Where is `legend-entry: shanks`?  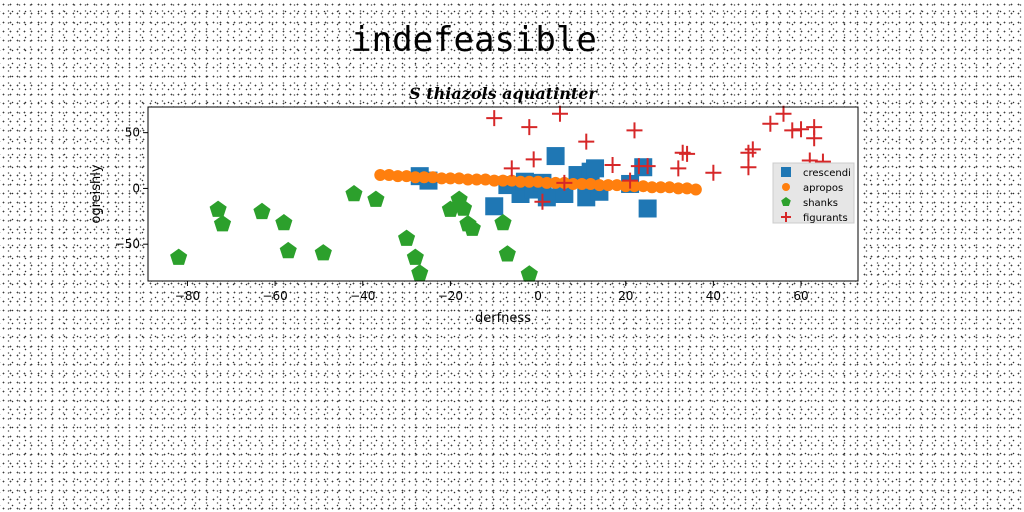 legend-entry: shanks is located at coordinates (820, 203).